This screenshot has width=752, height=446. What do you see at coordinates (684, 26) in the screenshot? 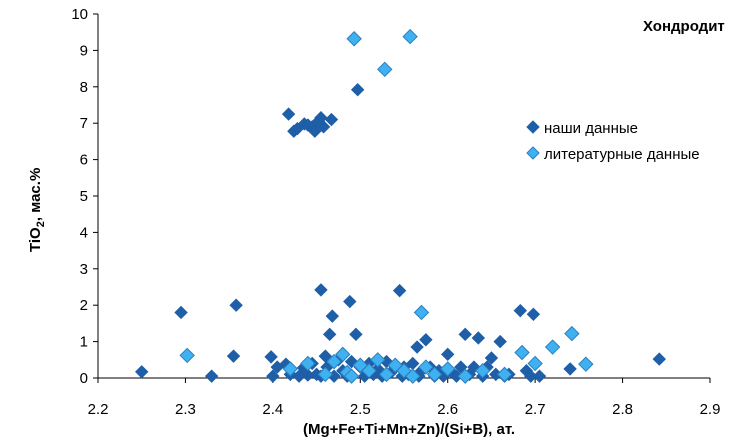
I see `chart-title: Хондродит` at bounding box center [684, 26].